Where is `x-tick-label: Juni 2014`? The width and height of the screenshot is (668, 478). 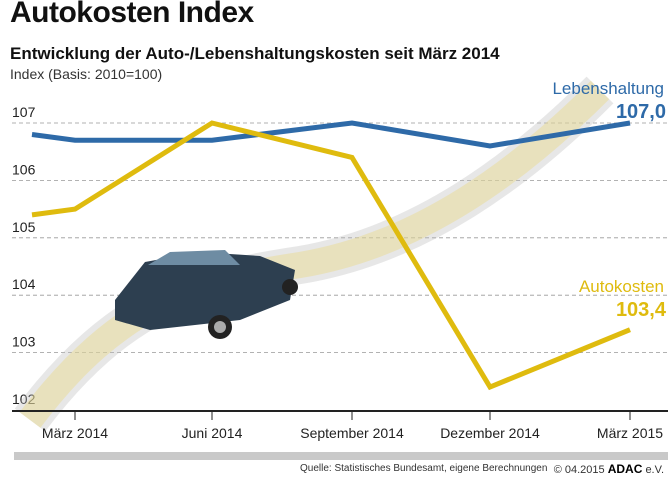
x-tick-label: Juni 2014 is located at coordinates (212, 433).